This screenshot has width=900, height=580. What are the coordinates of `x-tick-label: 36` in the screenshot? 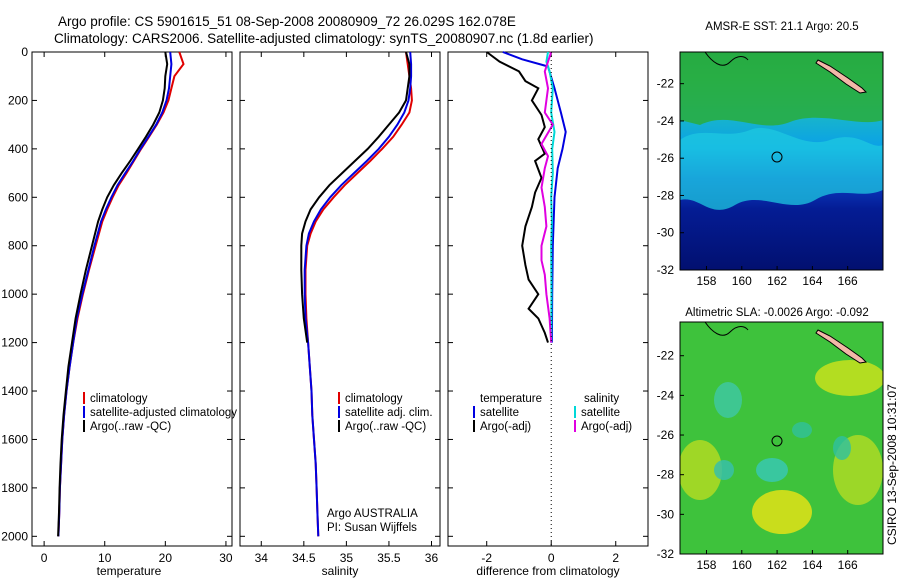 It's located at (432, 558).